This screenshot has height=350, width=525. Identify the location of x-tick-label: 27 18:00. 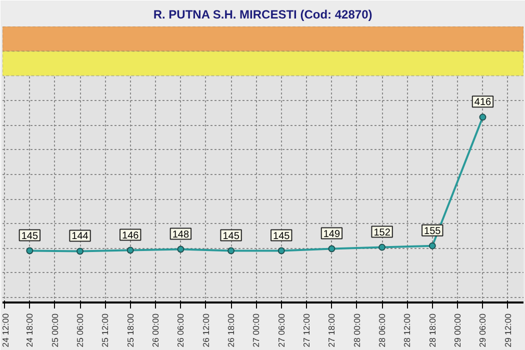
(331, 330).